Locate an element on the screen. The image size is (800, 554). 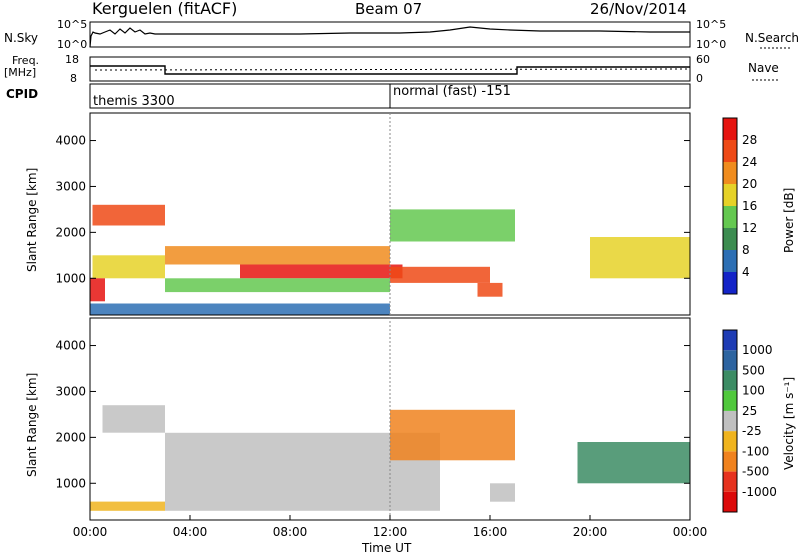
beam-label: Beam 07 is located at coordinates (388, 9).